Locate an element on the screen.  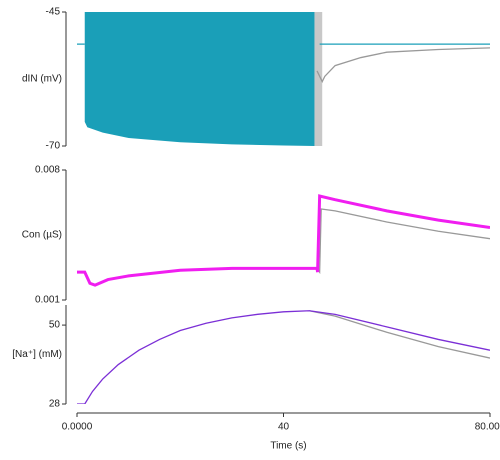
y-axis-label: dIN (mV) is located at coordinates (42, 79).